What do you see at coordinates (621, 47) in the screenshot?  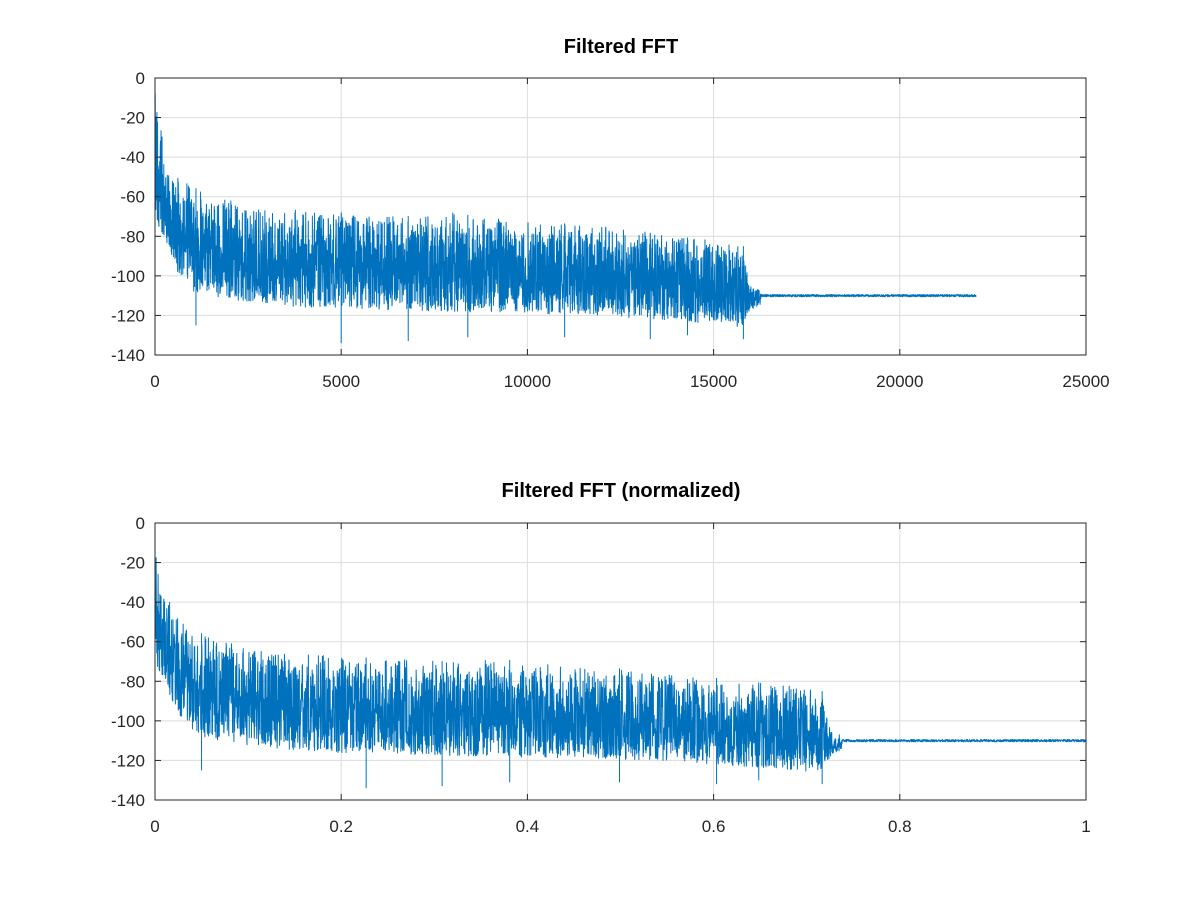 I see `chart-title: Filtered FFT` at bounding box center [621, 47].